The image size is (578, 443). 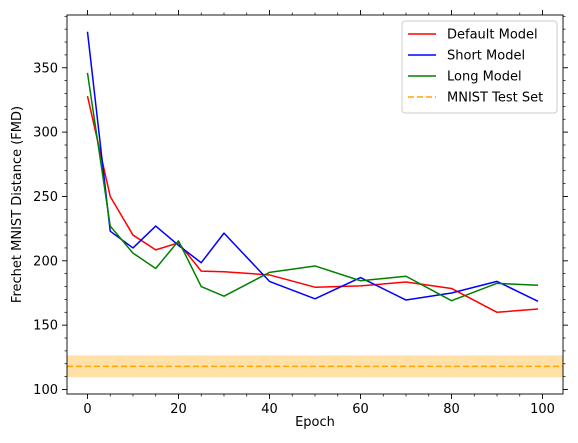 What do you see at coordinates (45, 197) in the screenshot?
I see `y-tick-label: 250` at bounding box center [45, 197].